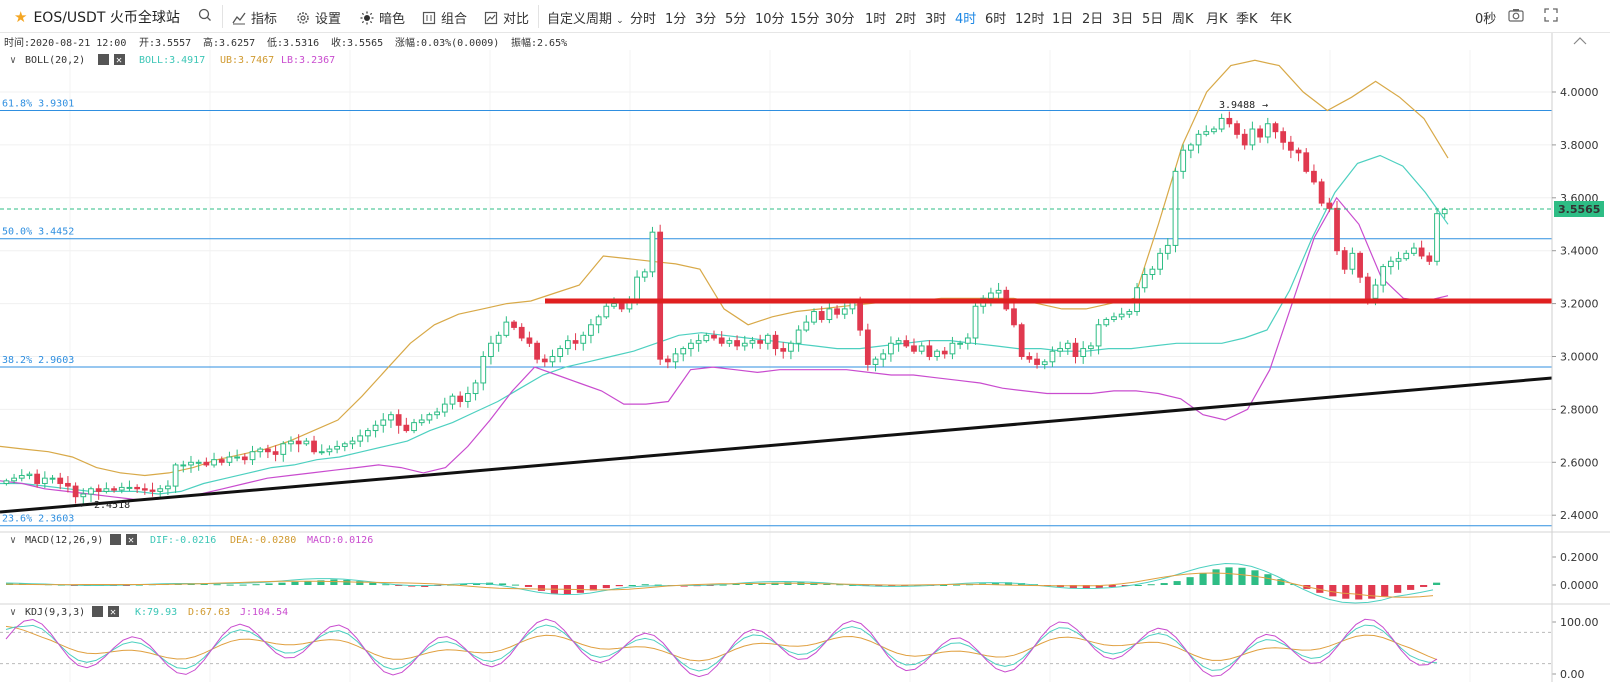  I want to click on period-11: 6时, so click(996, 19).